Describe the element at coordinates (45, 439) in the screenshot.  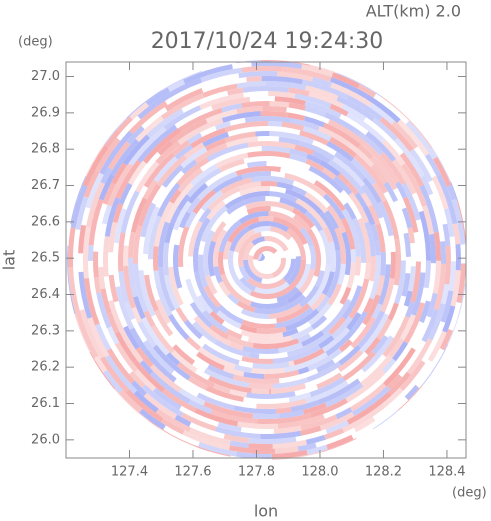
I see `y-tick-label: 26.0` at that location.